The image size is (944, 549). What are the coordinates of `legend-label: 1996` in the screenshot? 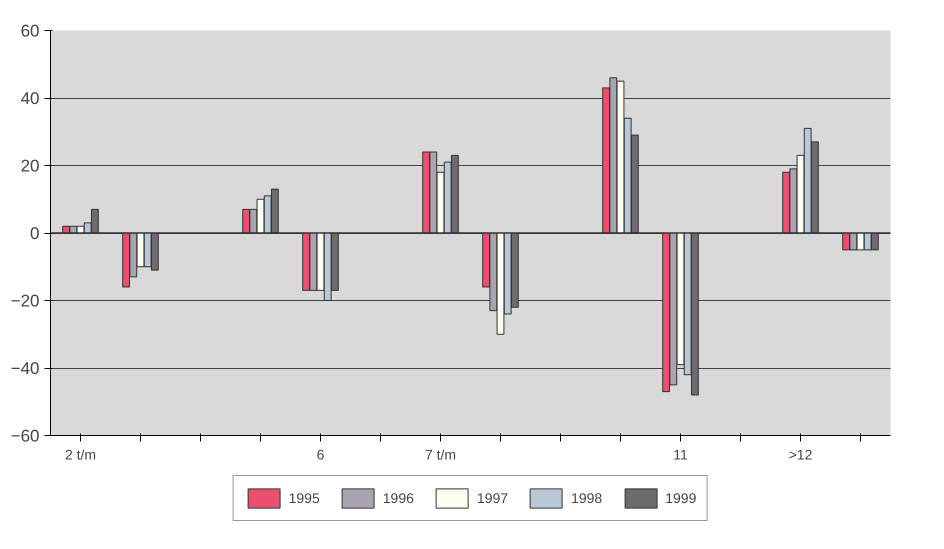 It's located at (398, 498).